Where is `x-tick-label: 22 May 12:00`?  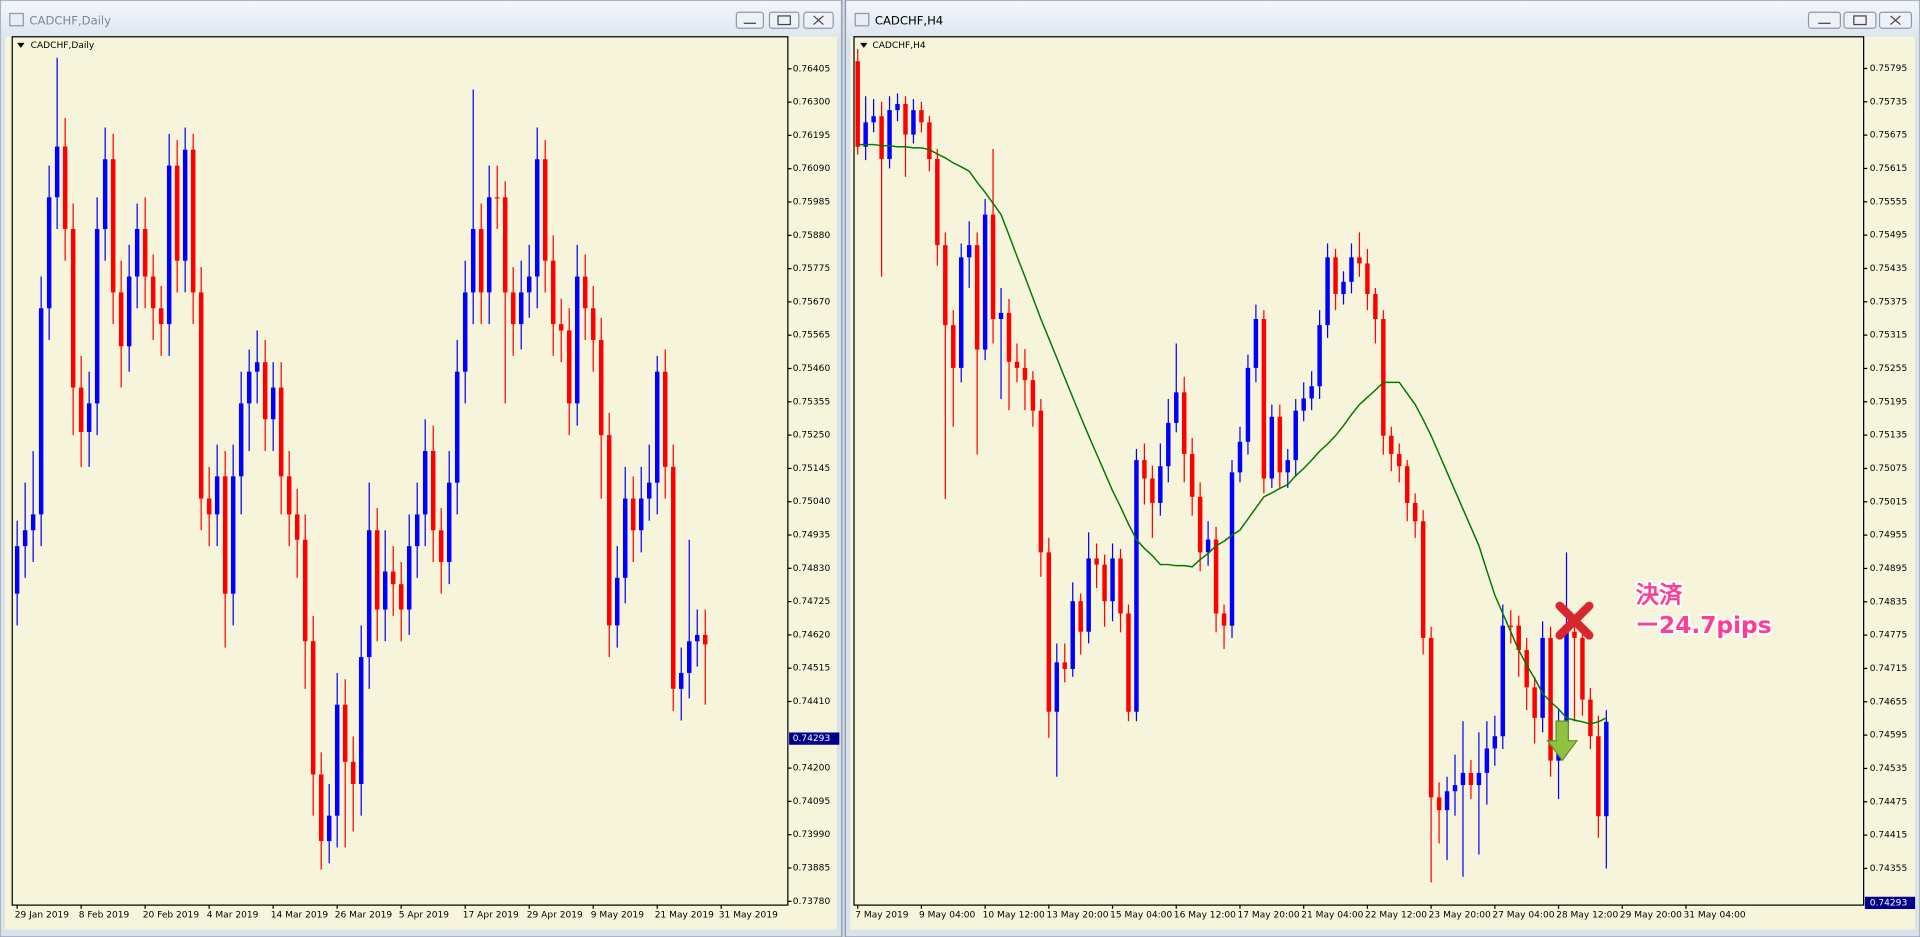
x-tick-label: 22 May 12:00 is located at coordinates (1396, 915).